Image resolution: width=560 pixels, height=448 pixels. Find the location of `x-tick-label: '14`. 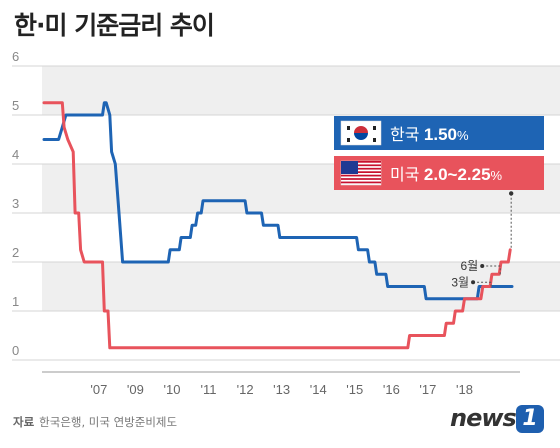

x-tick-label: '14 is located at coordinates (318, 389).